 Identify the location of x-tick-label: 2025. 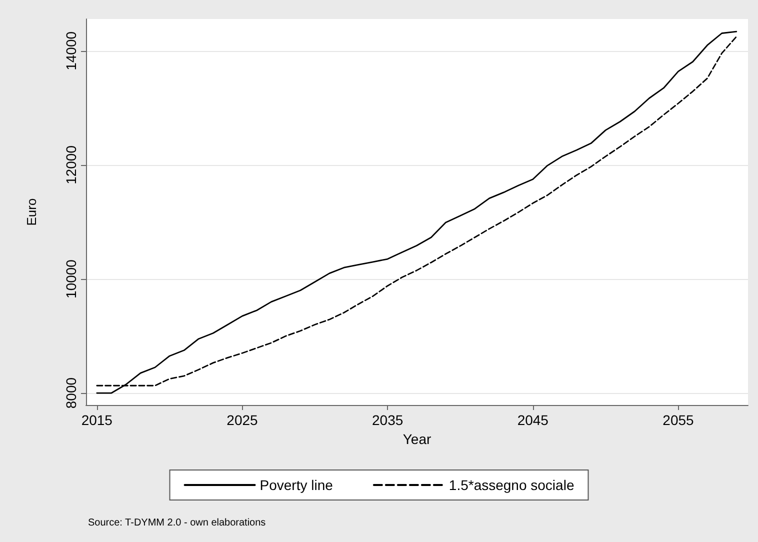
(242, 420).